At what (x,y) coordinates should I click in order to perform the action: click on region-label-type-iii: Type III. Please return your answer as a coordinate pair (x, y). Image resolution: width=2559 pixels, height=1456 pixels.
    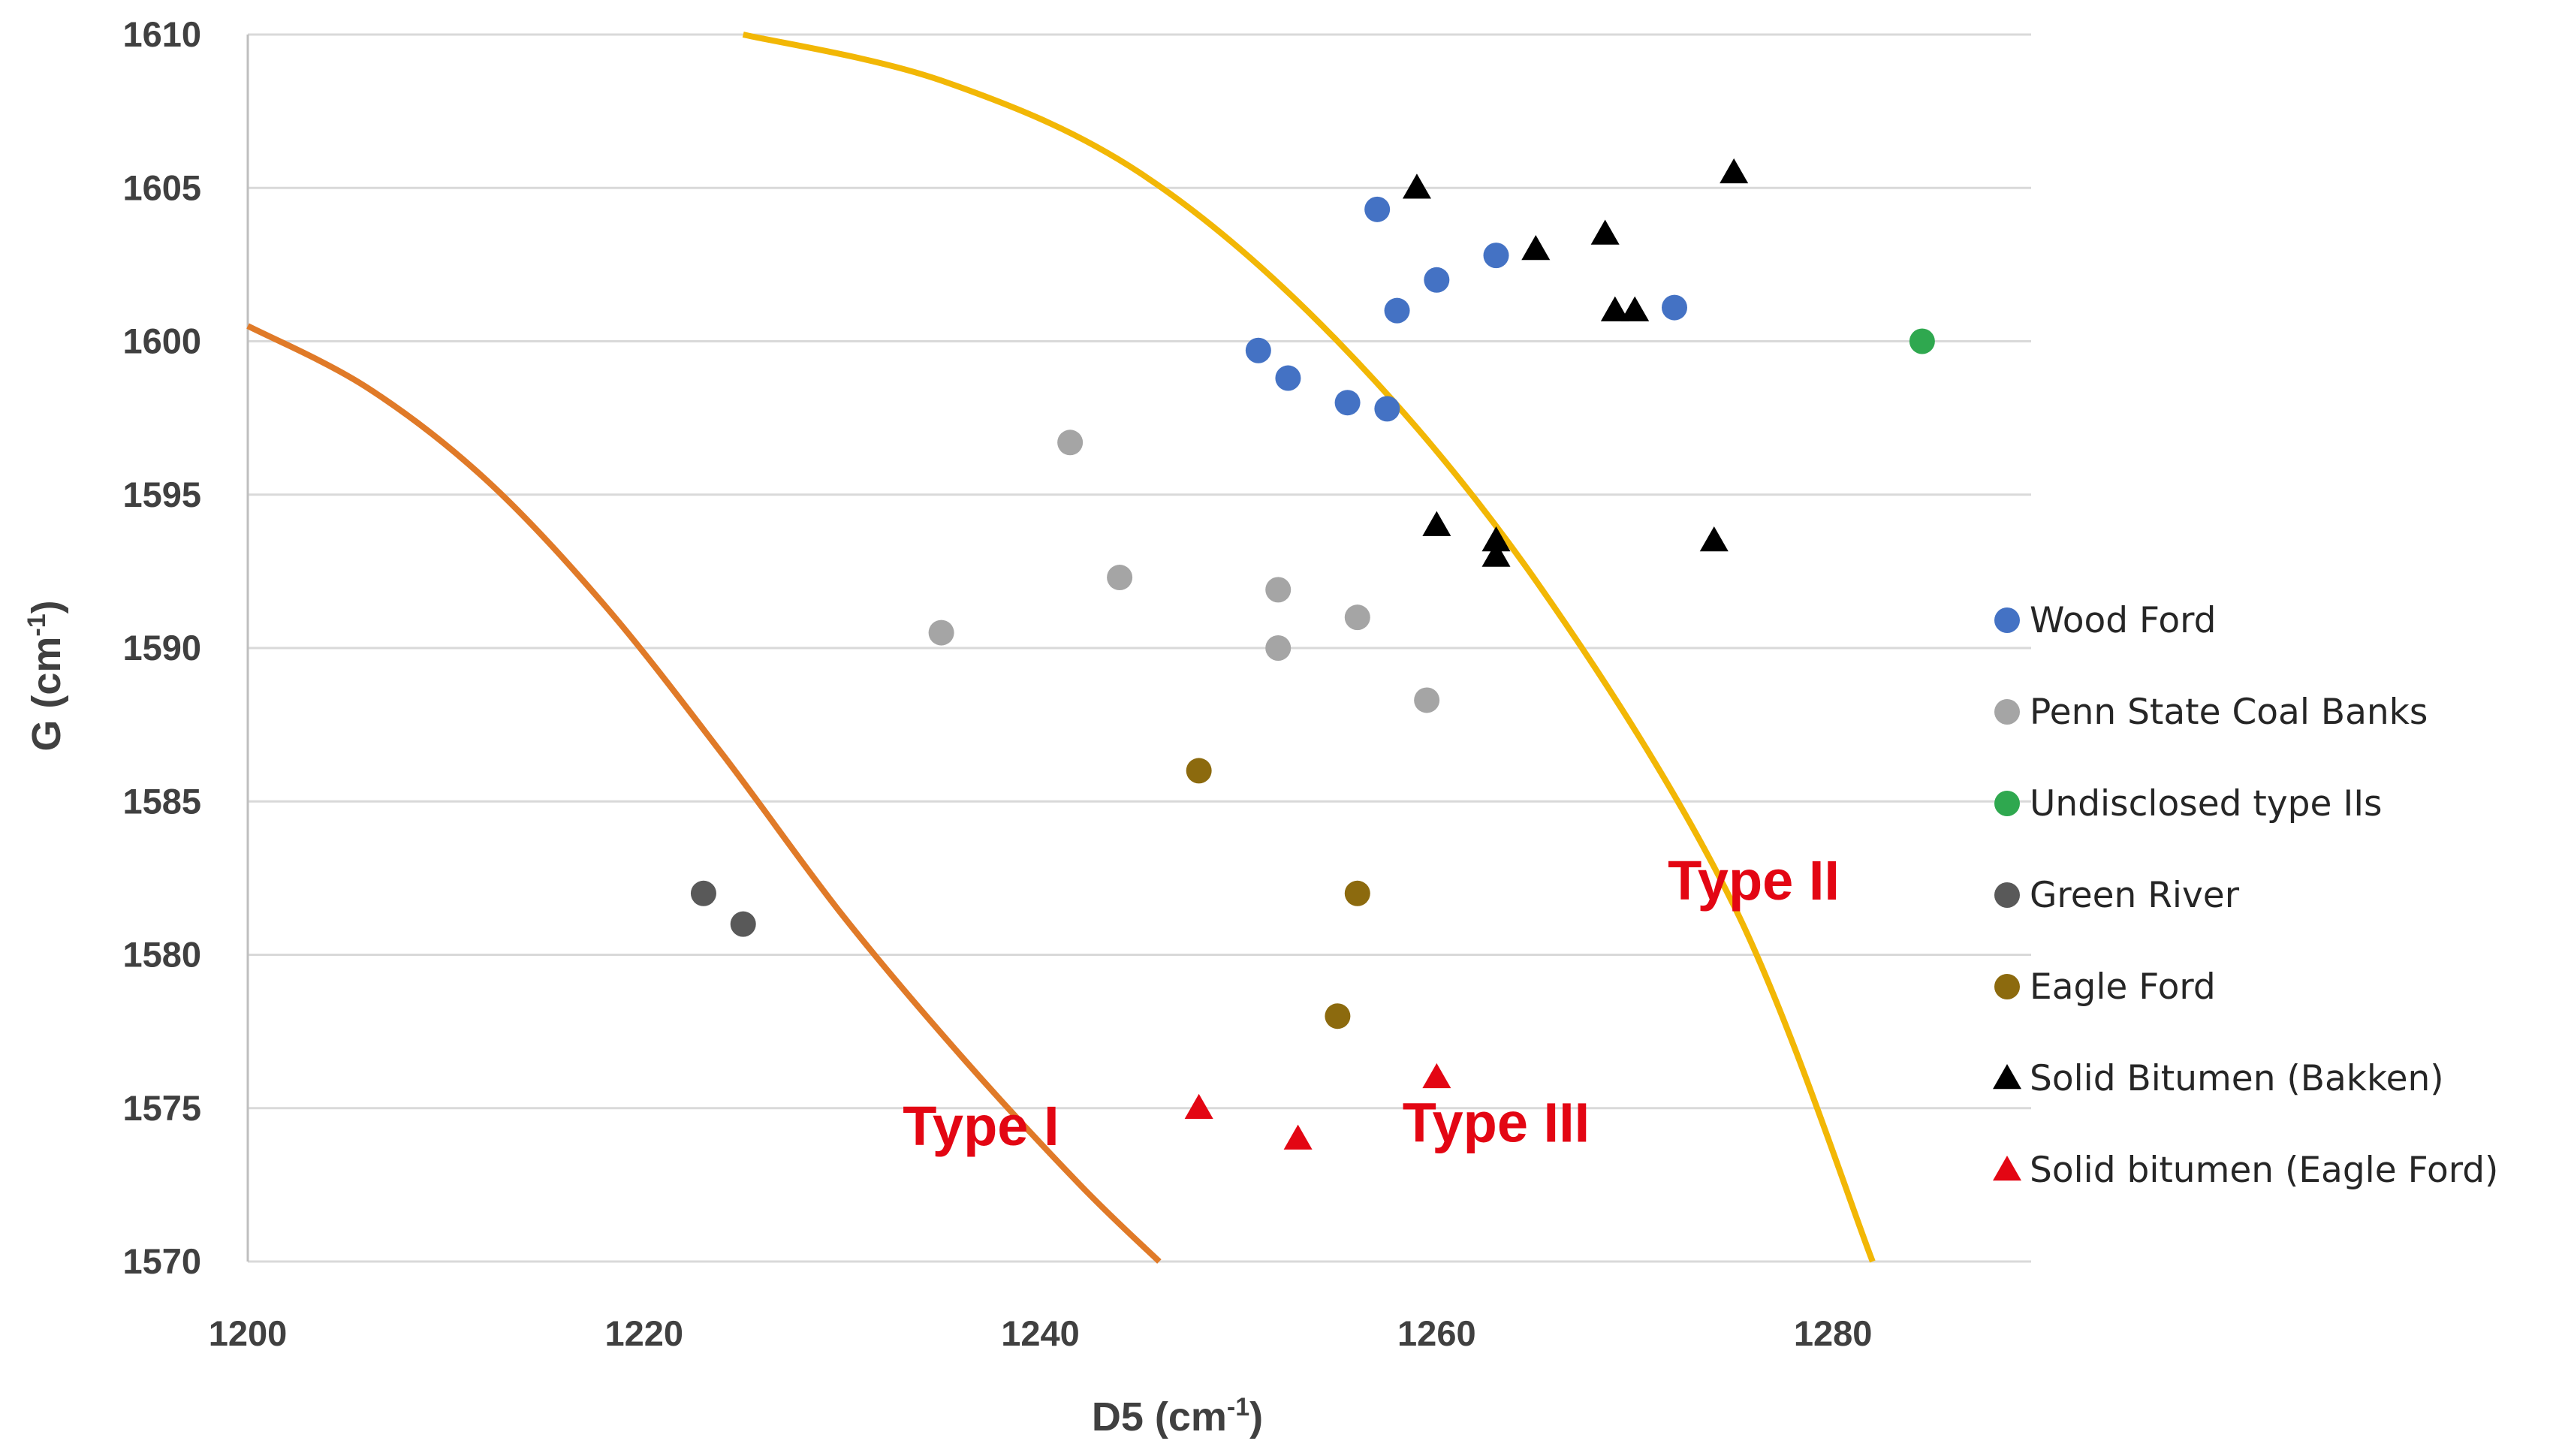
    Looking at the image, I should click on (1496, 1123).